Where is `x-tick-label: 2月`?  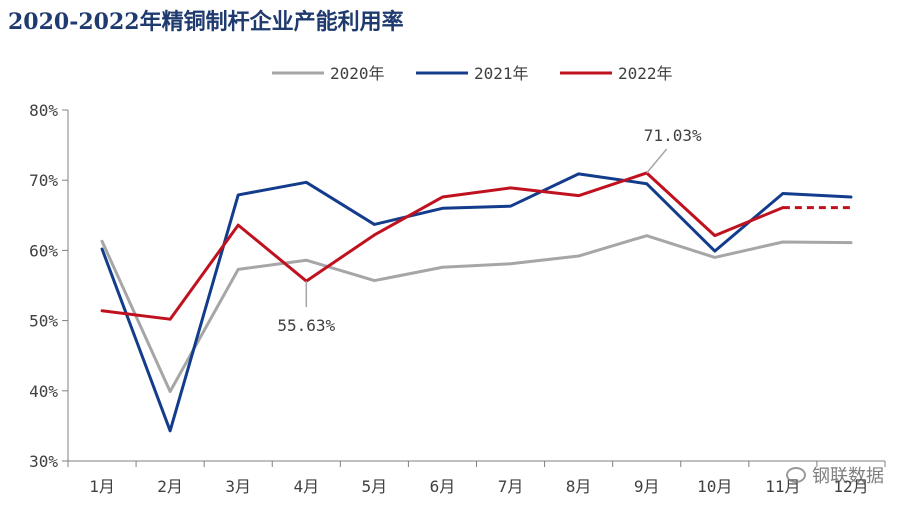 x-tick-label: 2月 is located at coordinates (170, 486).